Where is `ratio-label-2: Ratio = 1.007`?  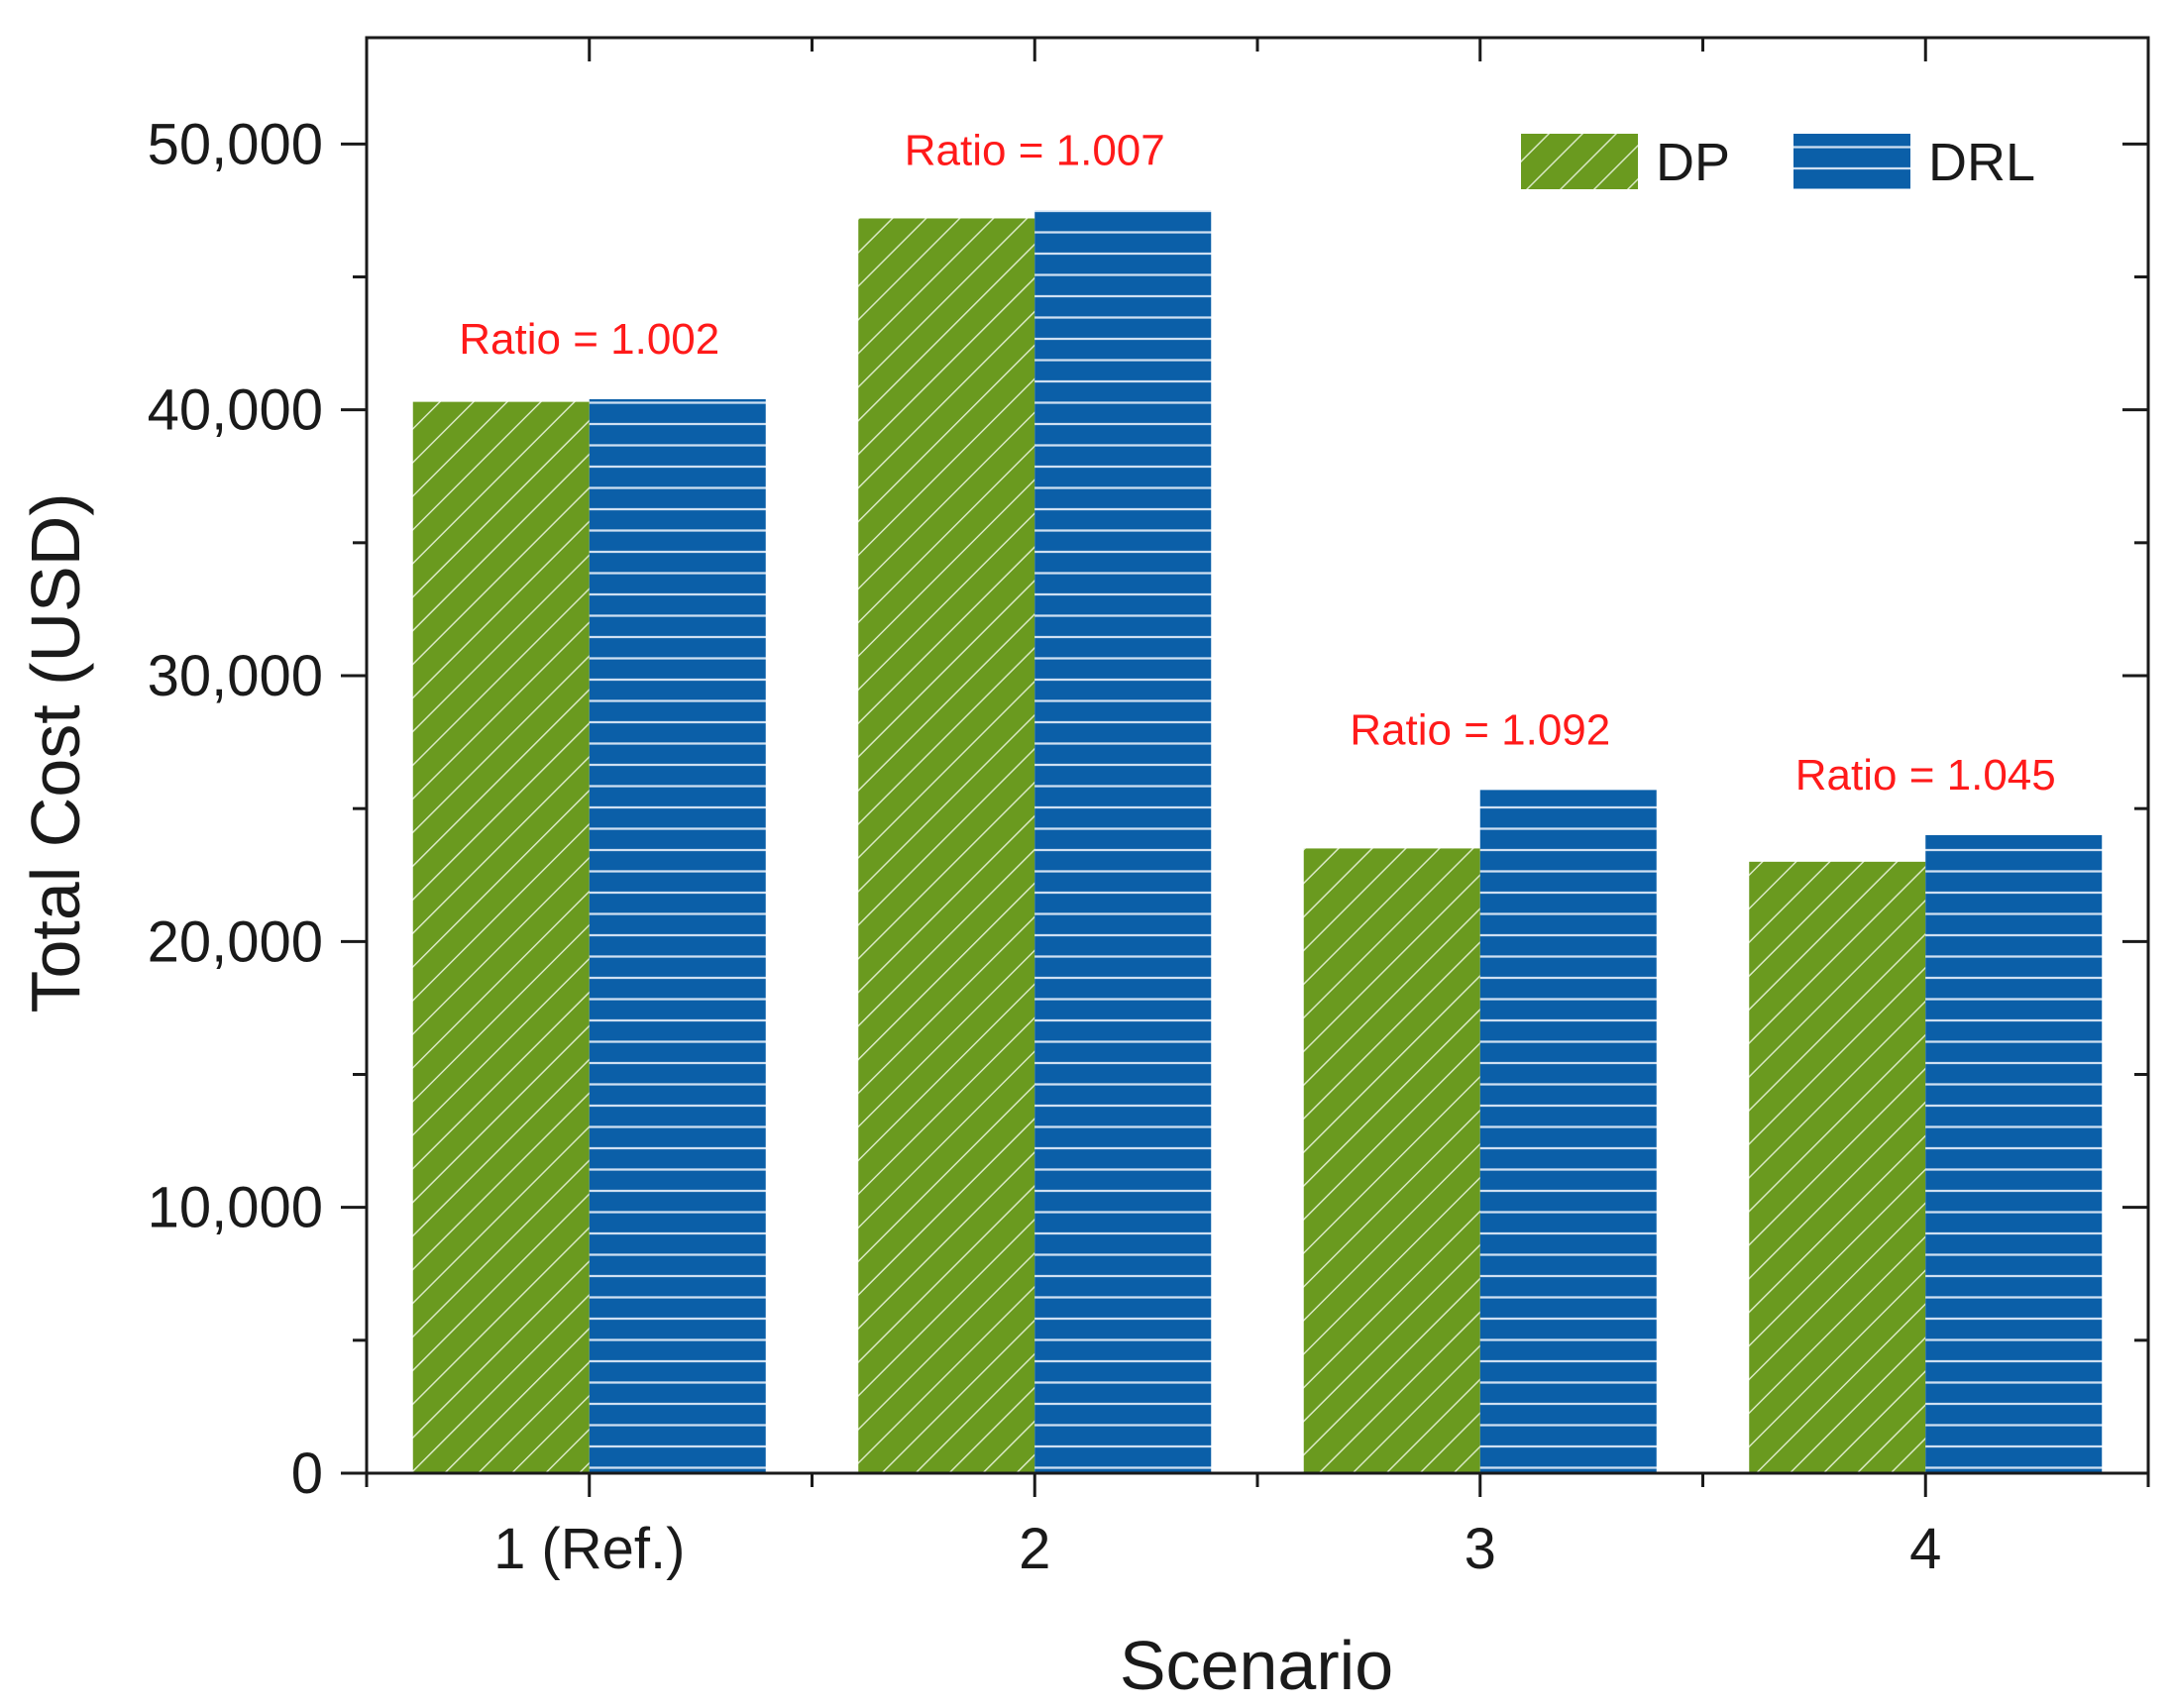 ratio-label-2: Ratio = 1.007 is located at coordinates (1035, 150).